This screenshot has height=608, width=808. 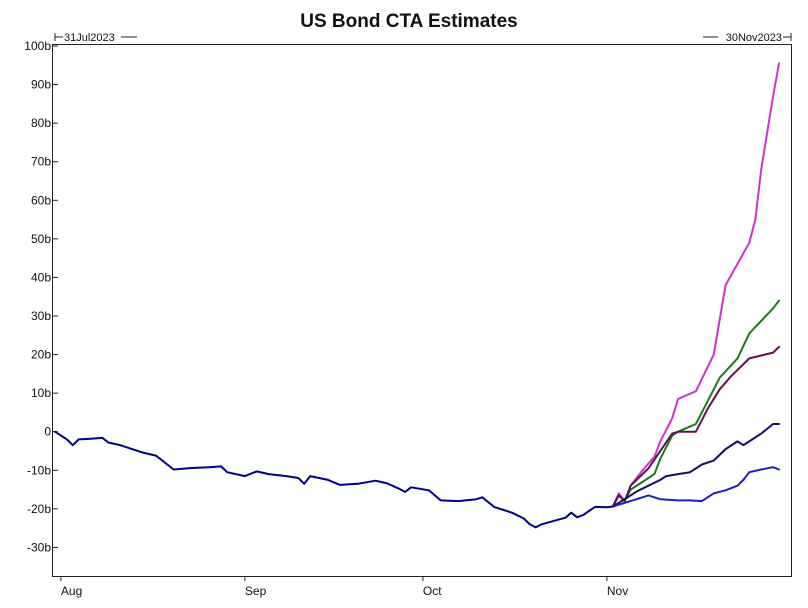 I want to click on y-tick-label: 80b, so click(x=41, y=123).